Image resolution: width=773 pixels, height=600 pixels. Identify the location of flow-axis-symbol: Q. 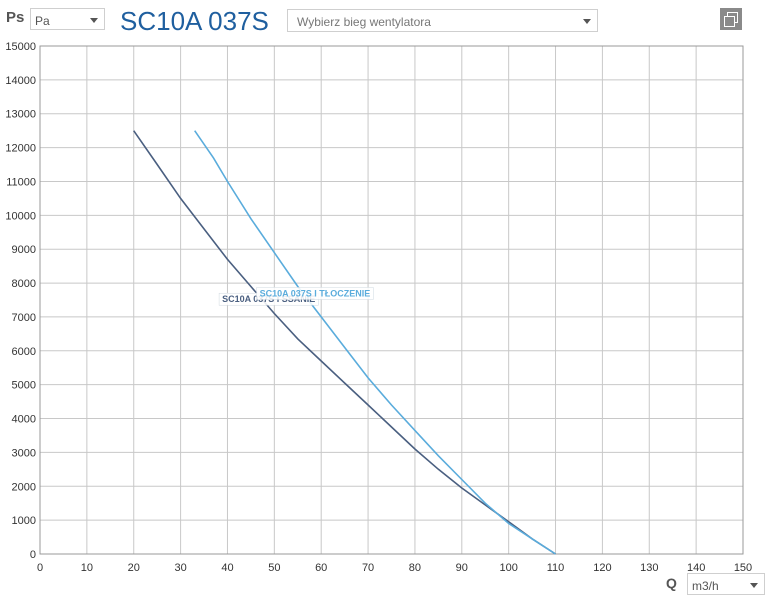
(671, 583).